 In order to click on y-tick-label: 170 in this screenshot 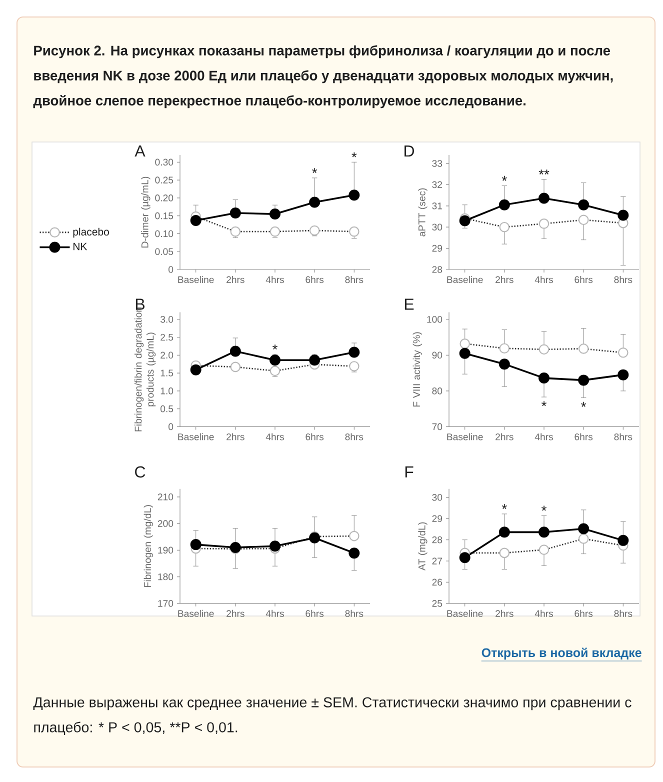, I will do `click(166, 603)`.